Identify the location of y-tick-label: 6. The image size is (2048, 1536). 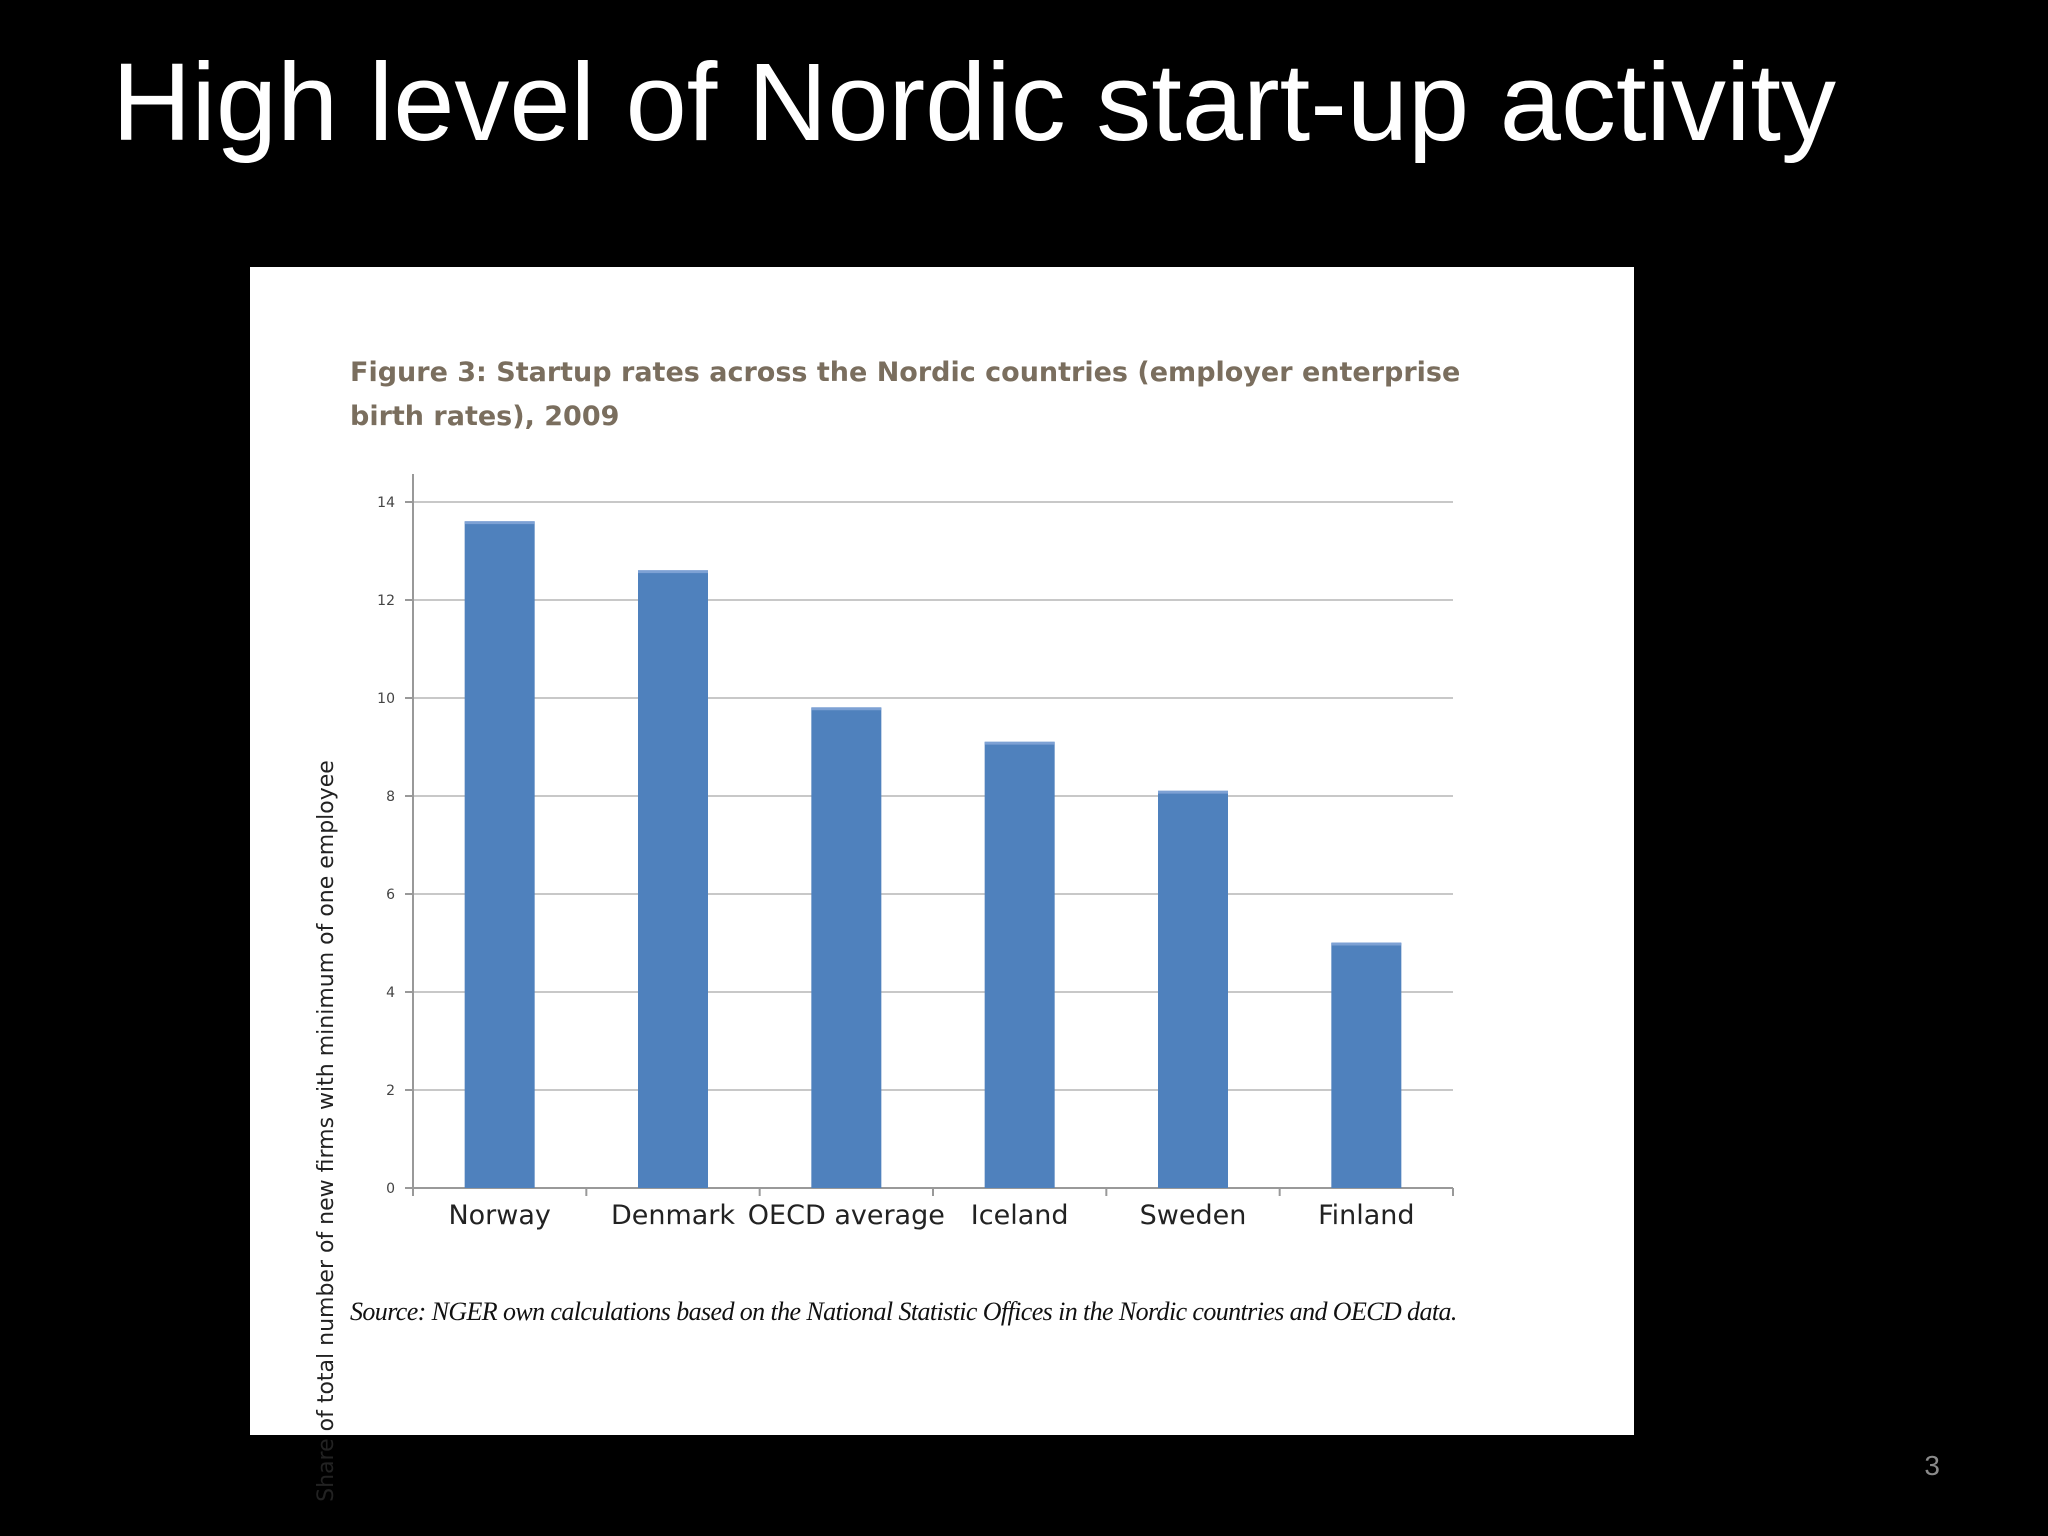
(390, 895).